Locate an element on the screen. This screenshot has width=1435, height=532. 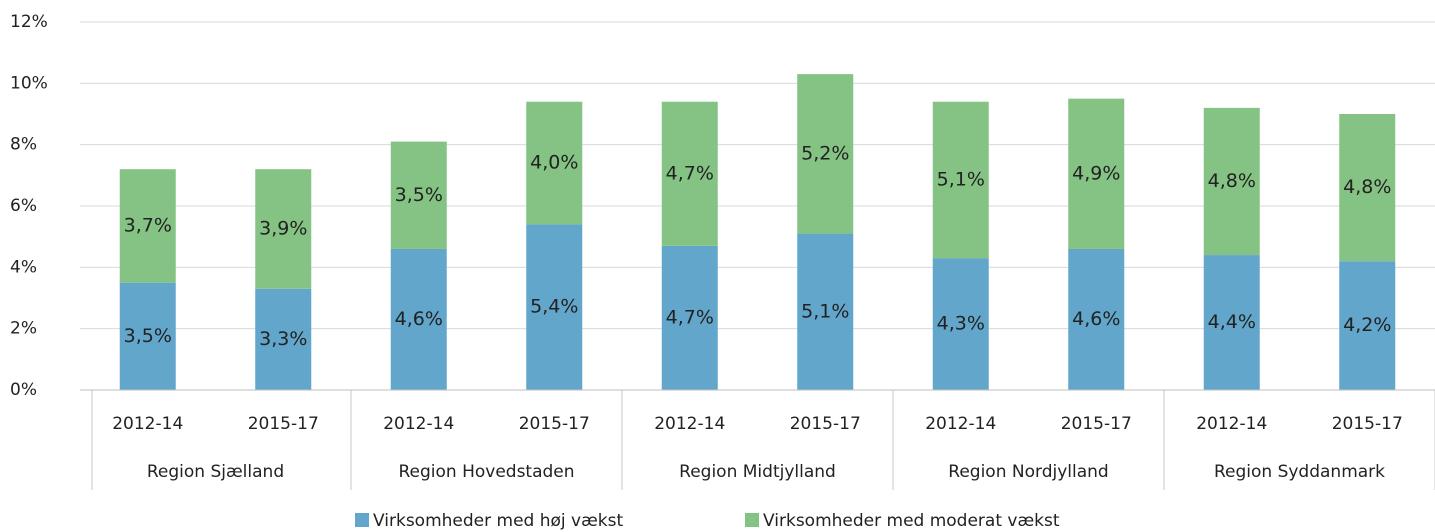
group-label: Region Sjælland is located at coordinates (215, 472).